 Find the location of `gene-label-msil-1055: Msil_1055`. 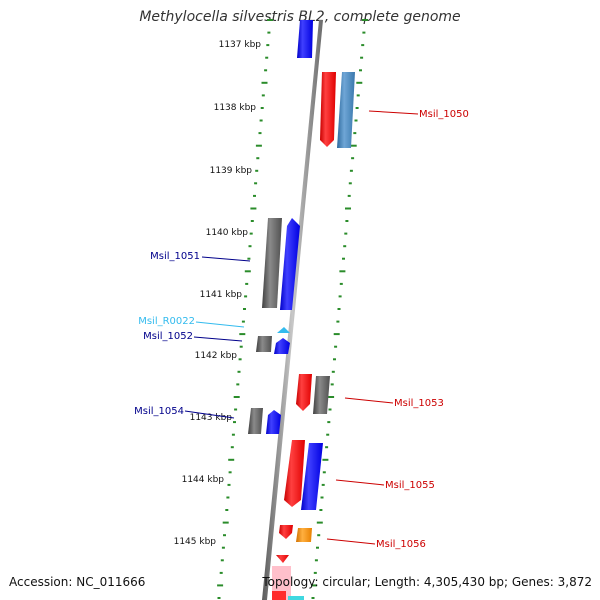

gene-label-msil-1055: Msil_1055 is located at coordinates (410, 485).